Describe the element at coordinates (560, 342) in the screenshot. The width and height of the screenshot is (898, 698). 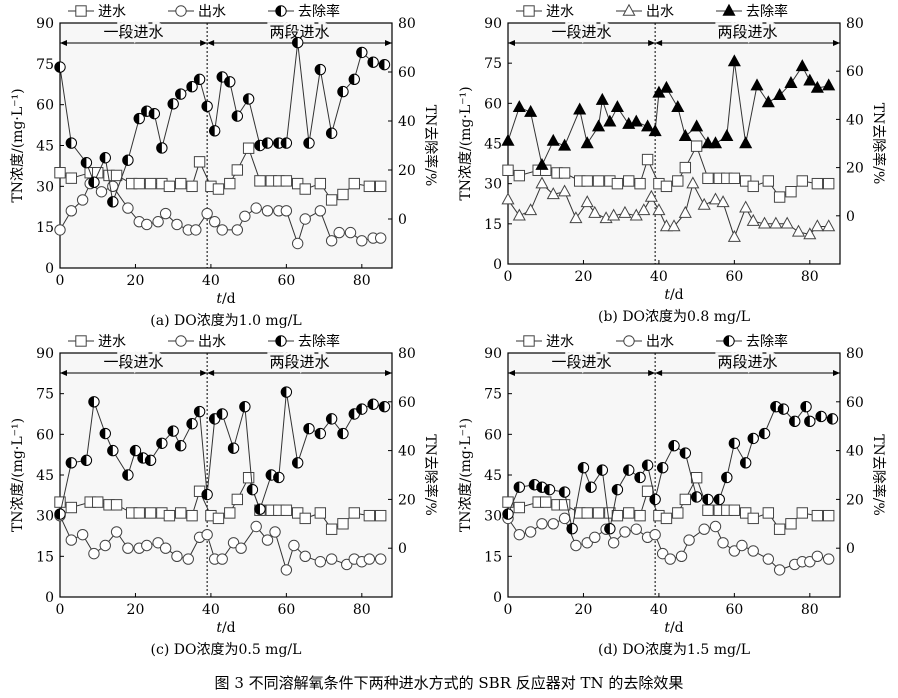
I see `legend-label: 进水` at that location.